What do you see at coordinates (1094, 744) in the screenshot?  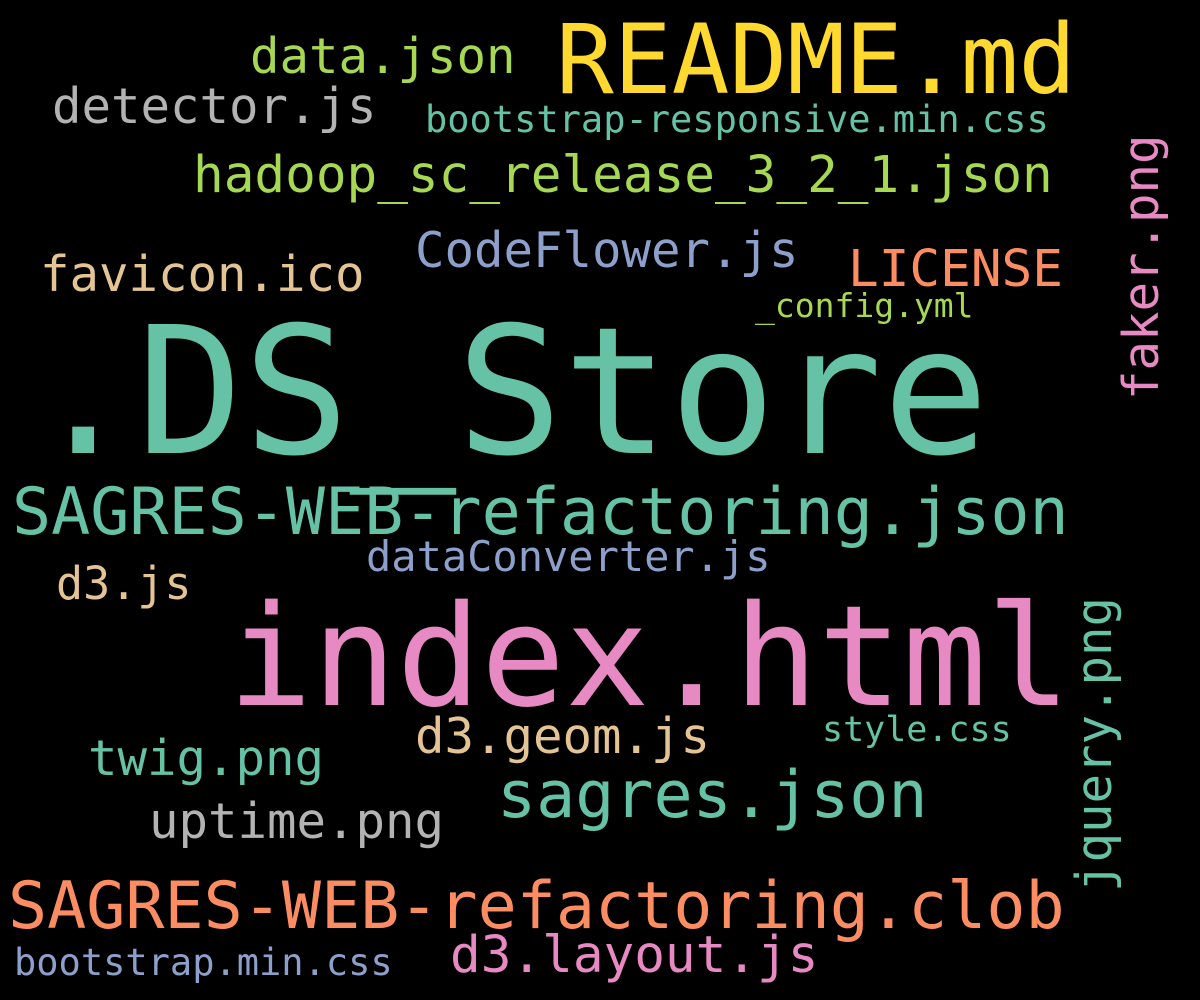 I see `word-jquery-png: jquery.png` at bounding box center [1094, 744].